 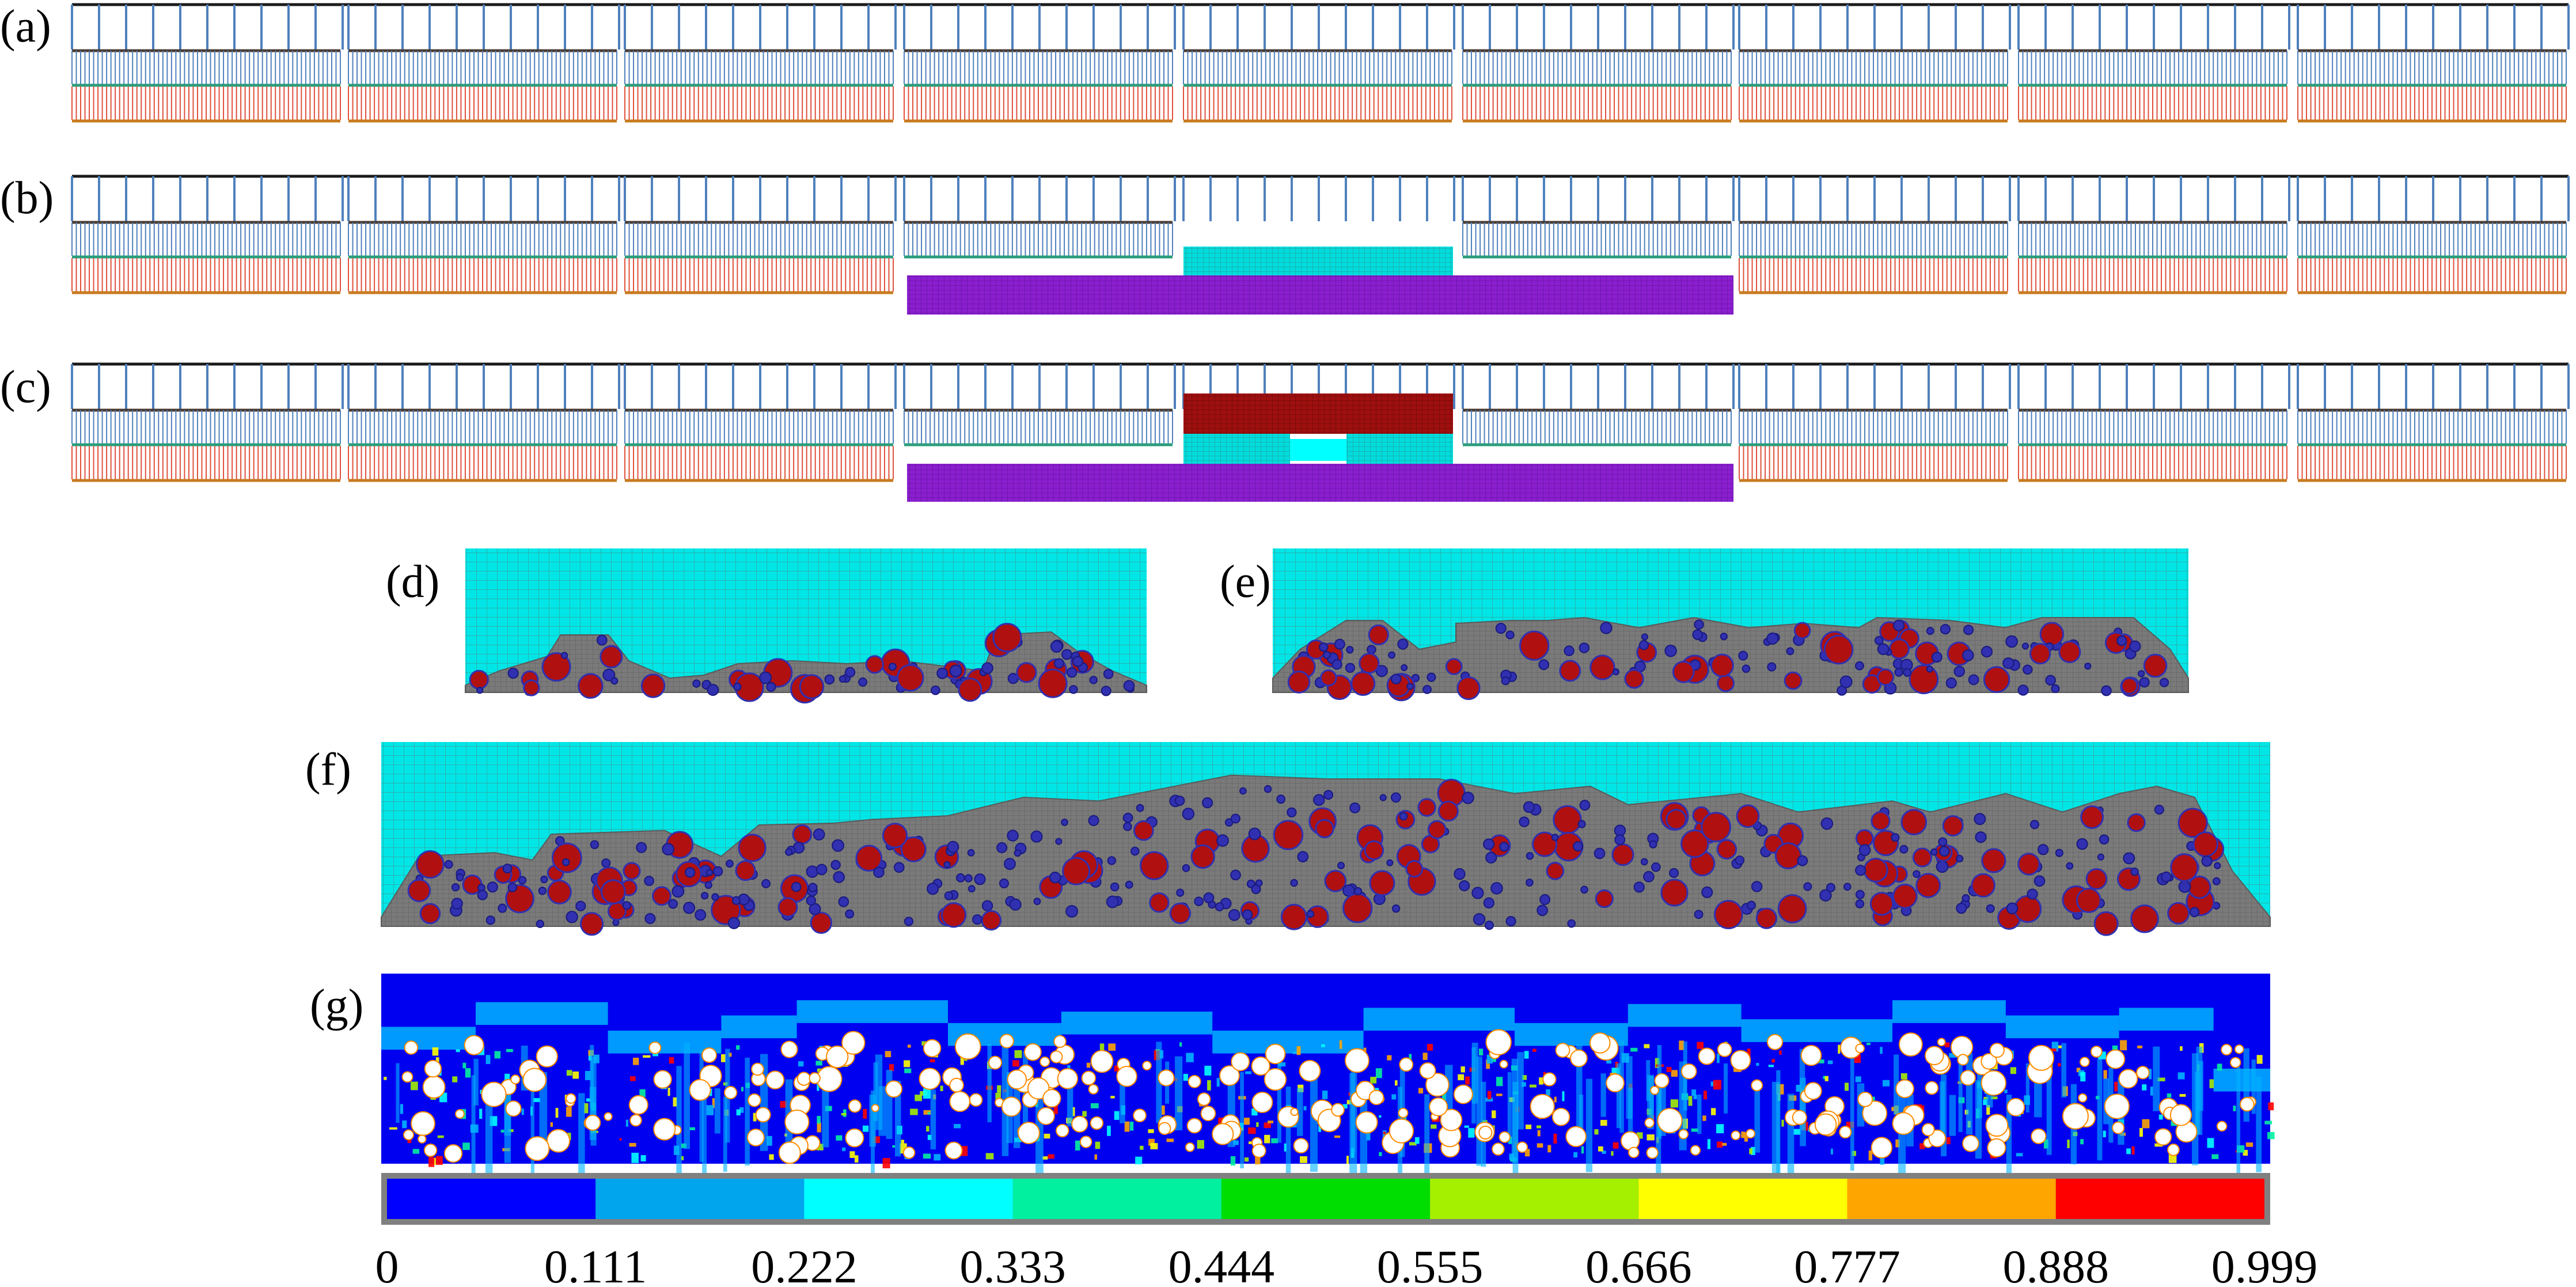 What do you see at coordinates (759, 1027) in the screenshot?
I see `field-band` at bounding box center [759, 1027].